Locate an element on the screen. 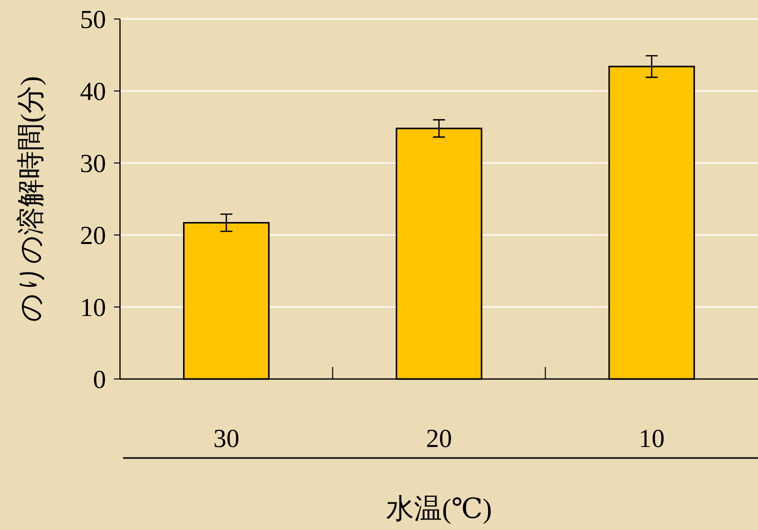 The image size is (758, 530). y-tick-label: 20 is located at coordinates (93, 235).